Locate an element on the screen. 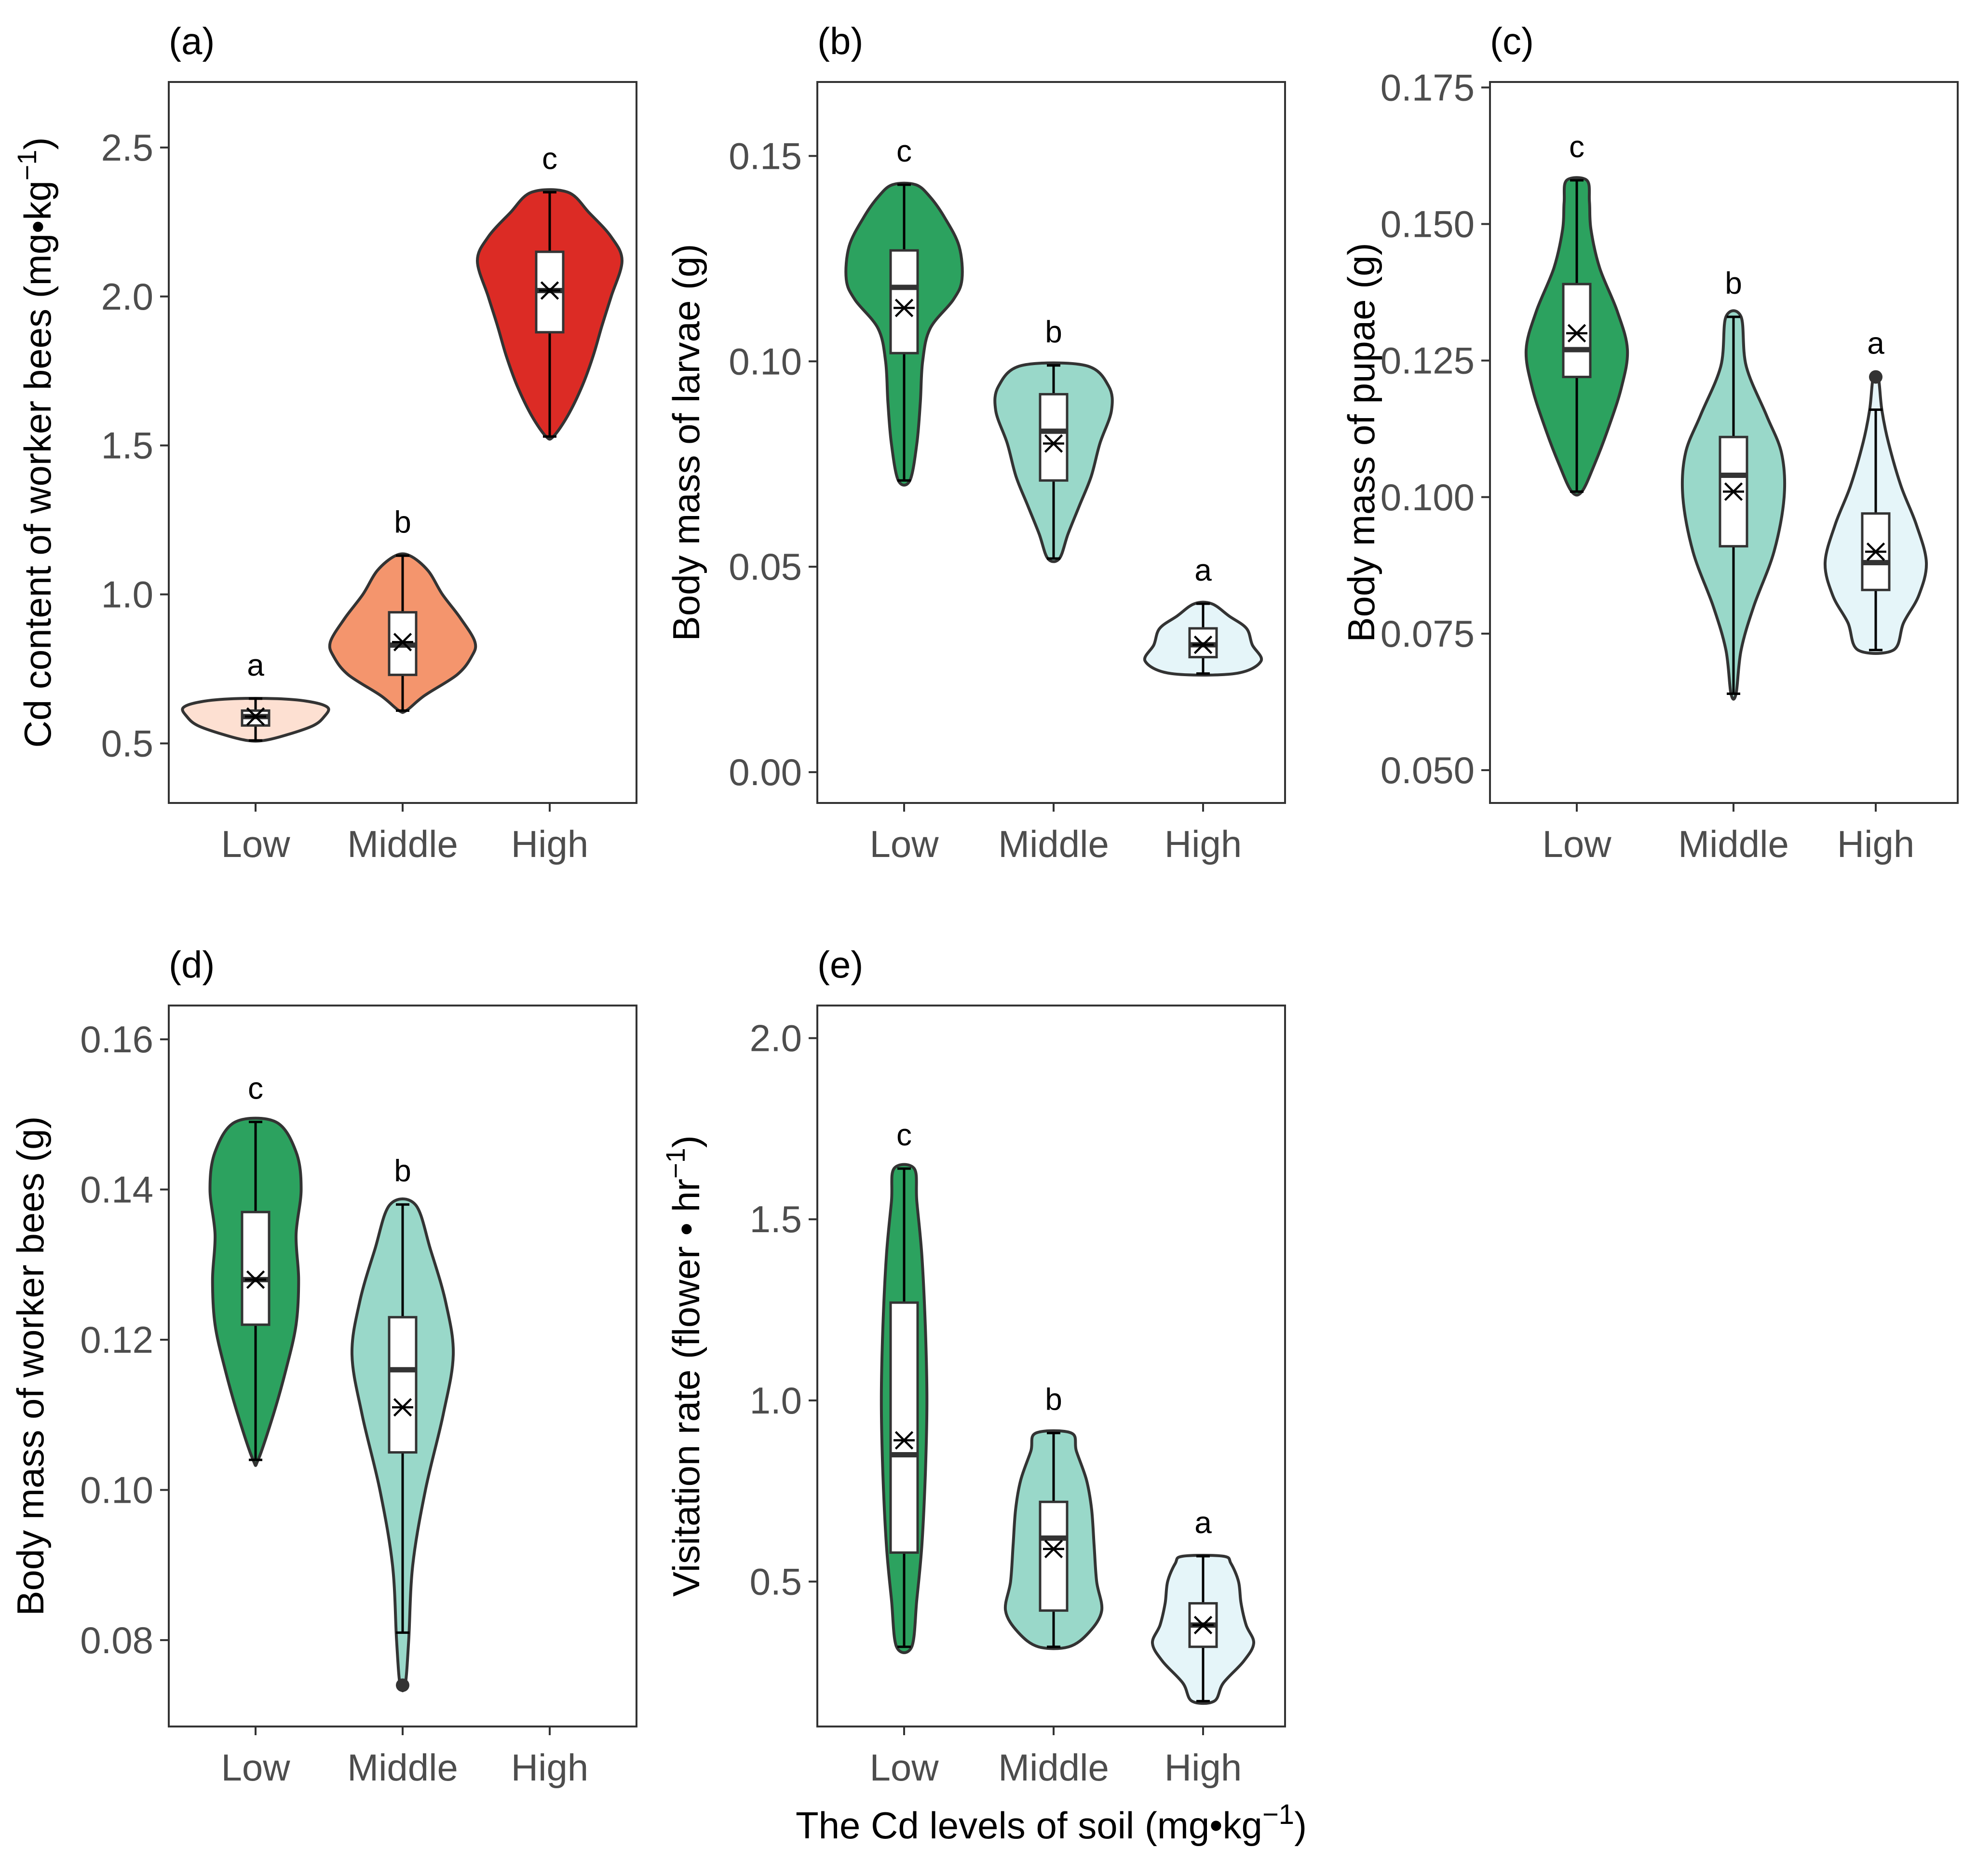 The height and width of the screenshot is (1876, 1977). outlier-c-high is located at coordinates (1875, 377).